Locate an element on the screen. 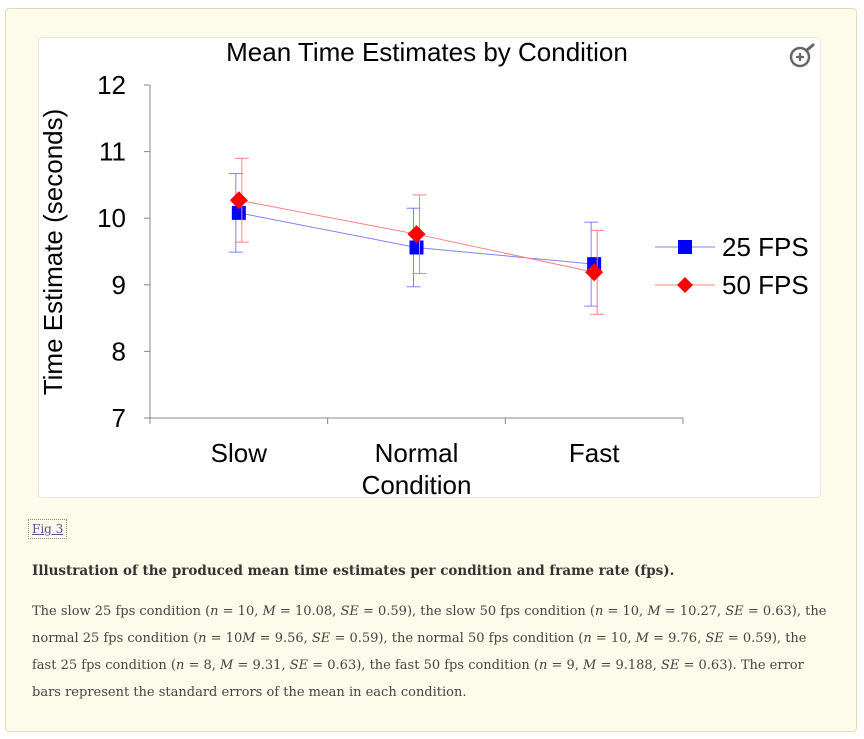 Image resolution: width=864 pixels, height=739 pixels. x-tick-label: Normal is located at coordinates (417, 453).